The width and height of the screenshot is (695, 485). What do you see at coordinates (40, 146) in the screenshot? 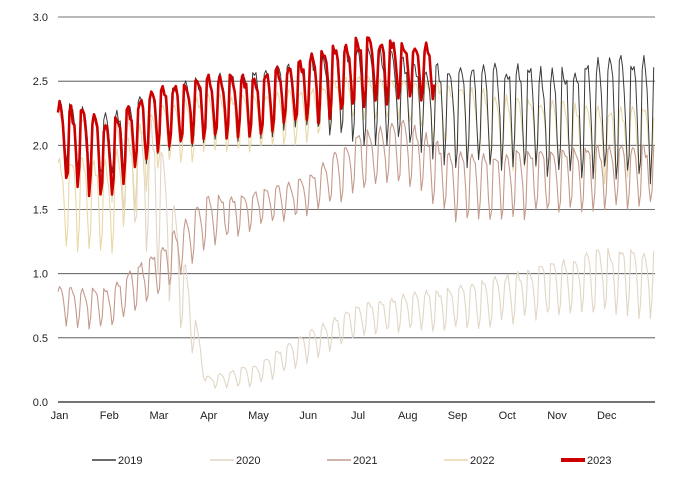
I see `y-tick-label: 2.0` at bounding box center [40, 146].